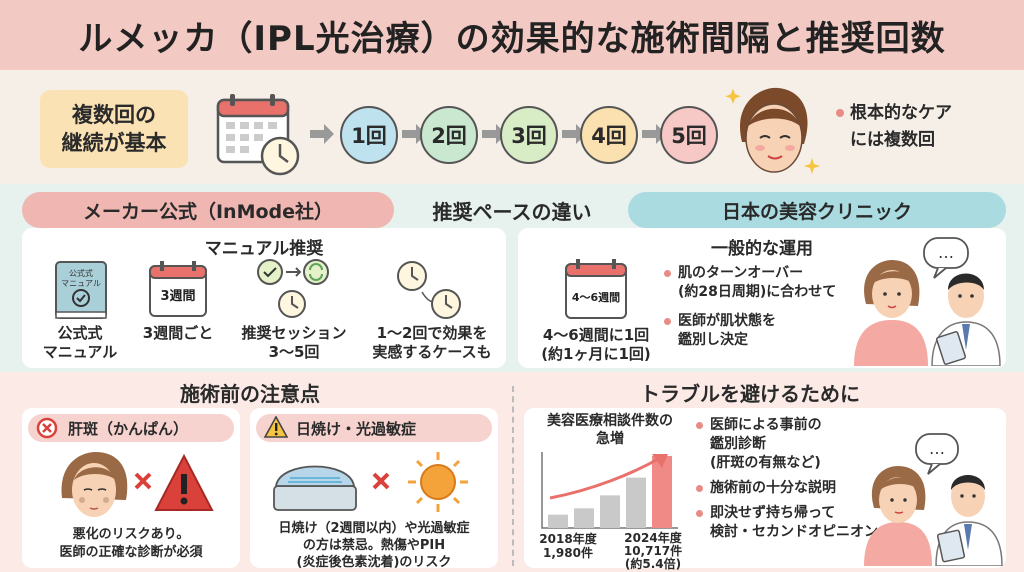 The height and width of the screenshot is (572, 1024). I want to click on trouble-bullet-line2: 検討・セカンドオピニオン, so click(794, 532).